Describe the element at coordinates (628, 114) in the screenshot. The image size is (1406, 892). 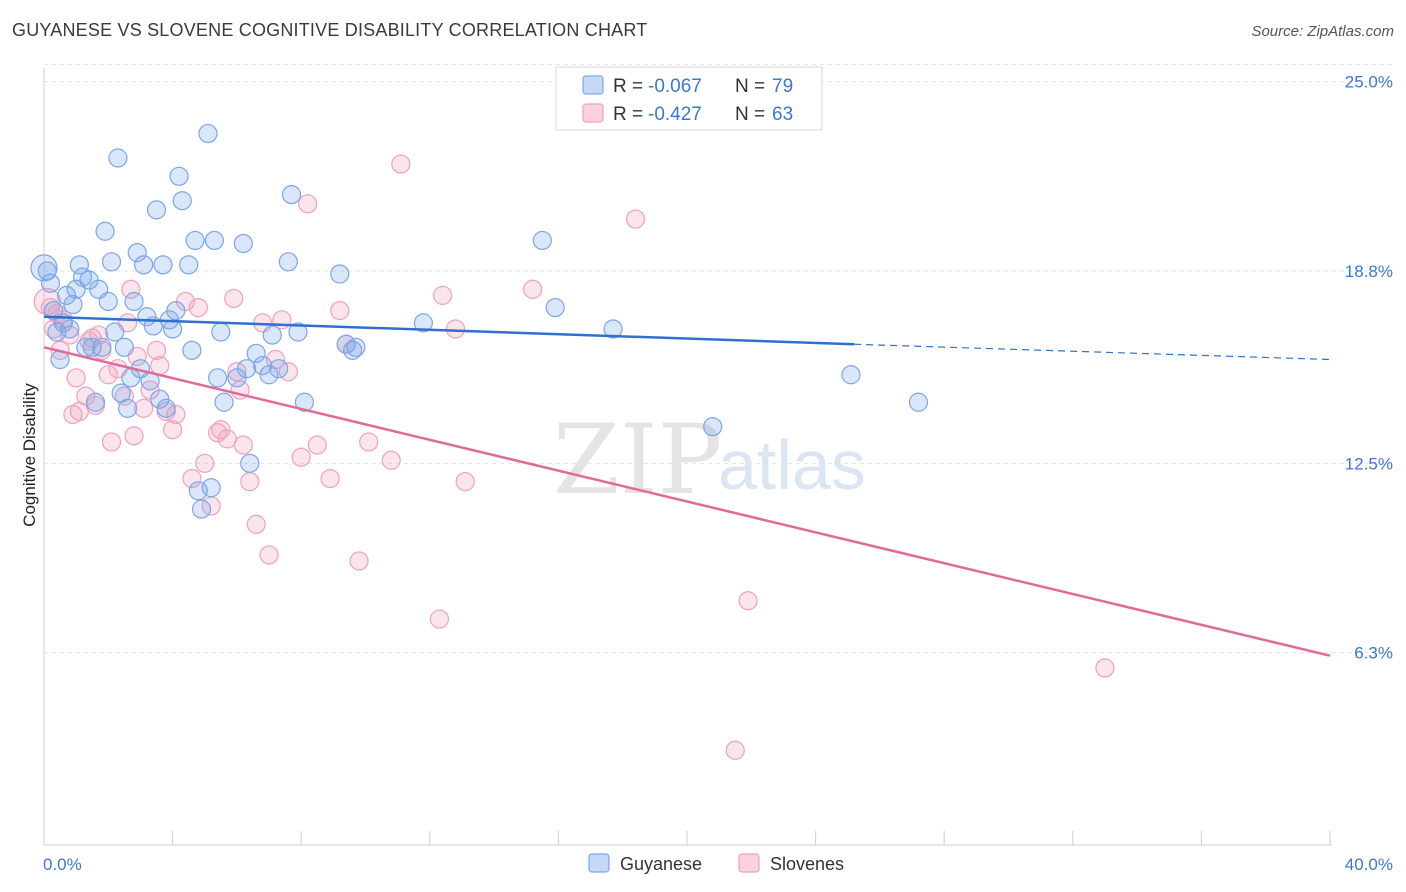
I see `legend-r-label-2: R =` at that location.